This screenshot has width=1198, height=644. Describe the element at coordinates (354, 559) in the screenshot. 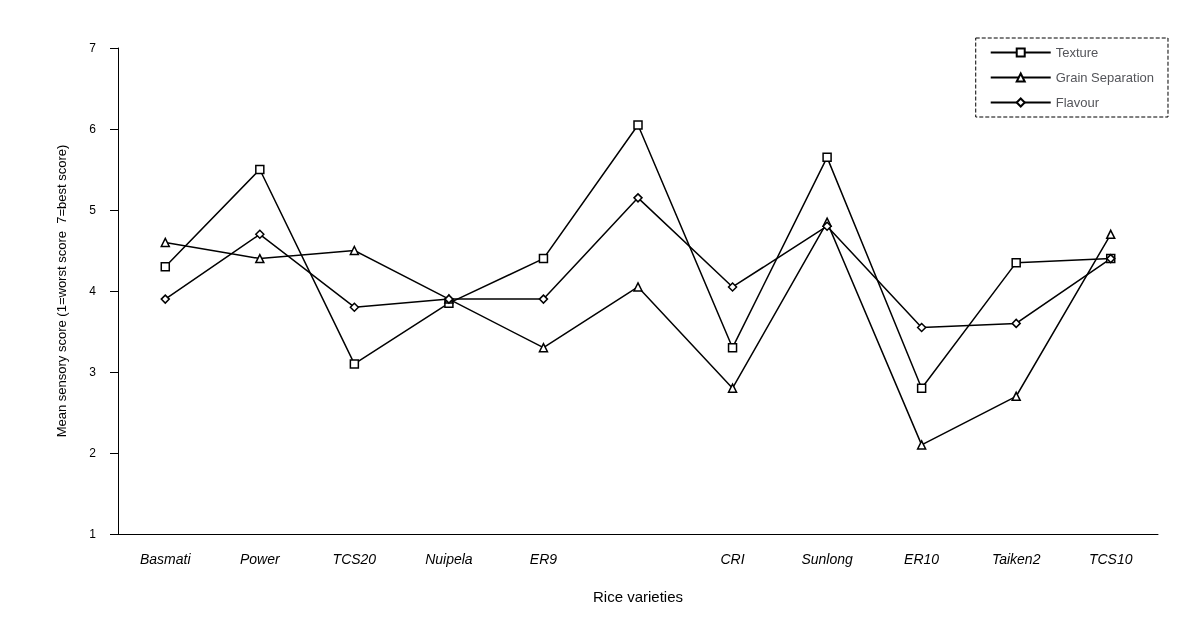

I see `x-tick-label: TCS20` at that location.